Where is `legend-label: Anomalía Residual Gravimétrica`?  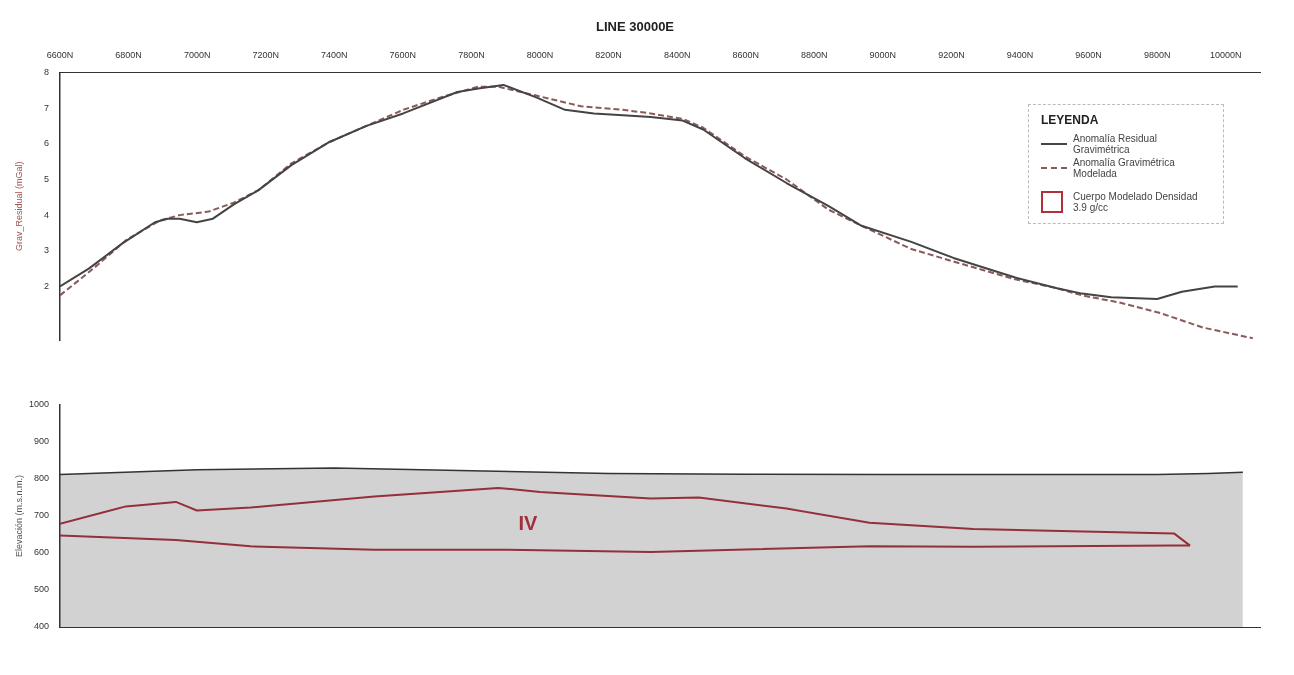 legend-label: Anomalía Residual Gravimétrica is located at coordinates (1115, 144).